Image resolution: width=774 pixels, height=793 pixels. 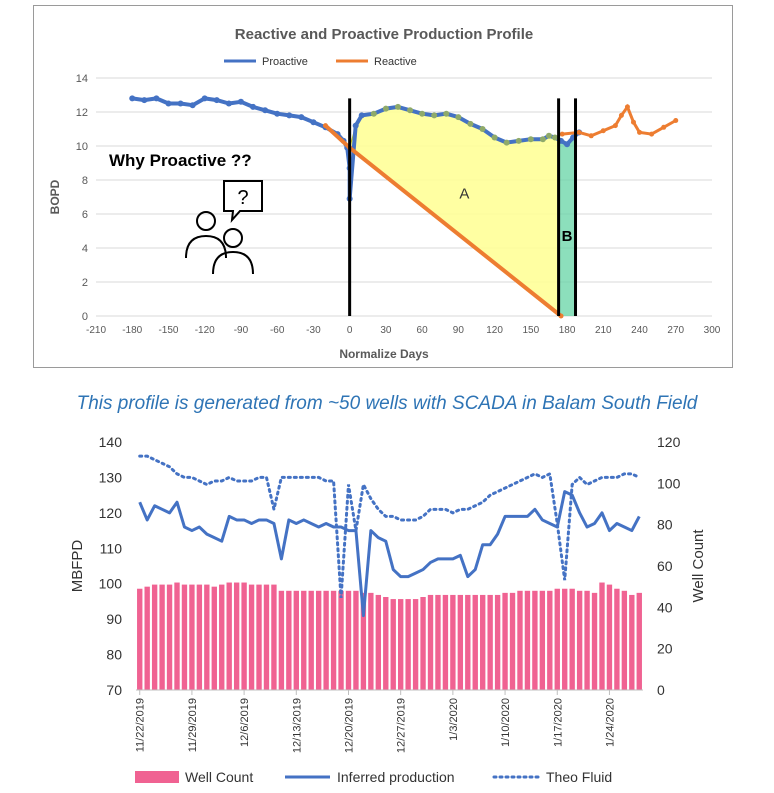 What do you see at coordinates (506, 722) in the screenshot?
I see `chart2-xtick-label: 1/10/2020` at bounding box center [506, 722].